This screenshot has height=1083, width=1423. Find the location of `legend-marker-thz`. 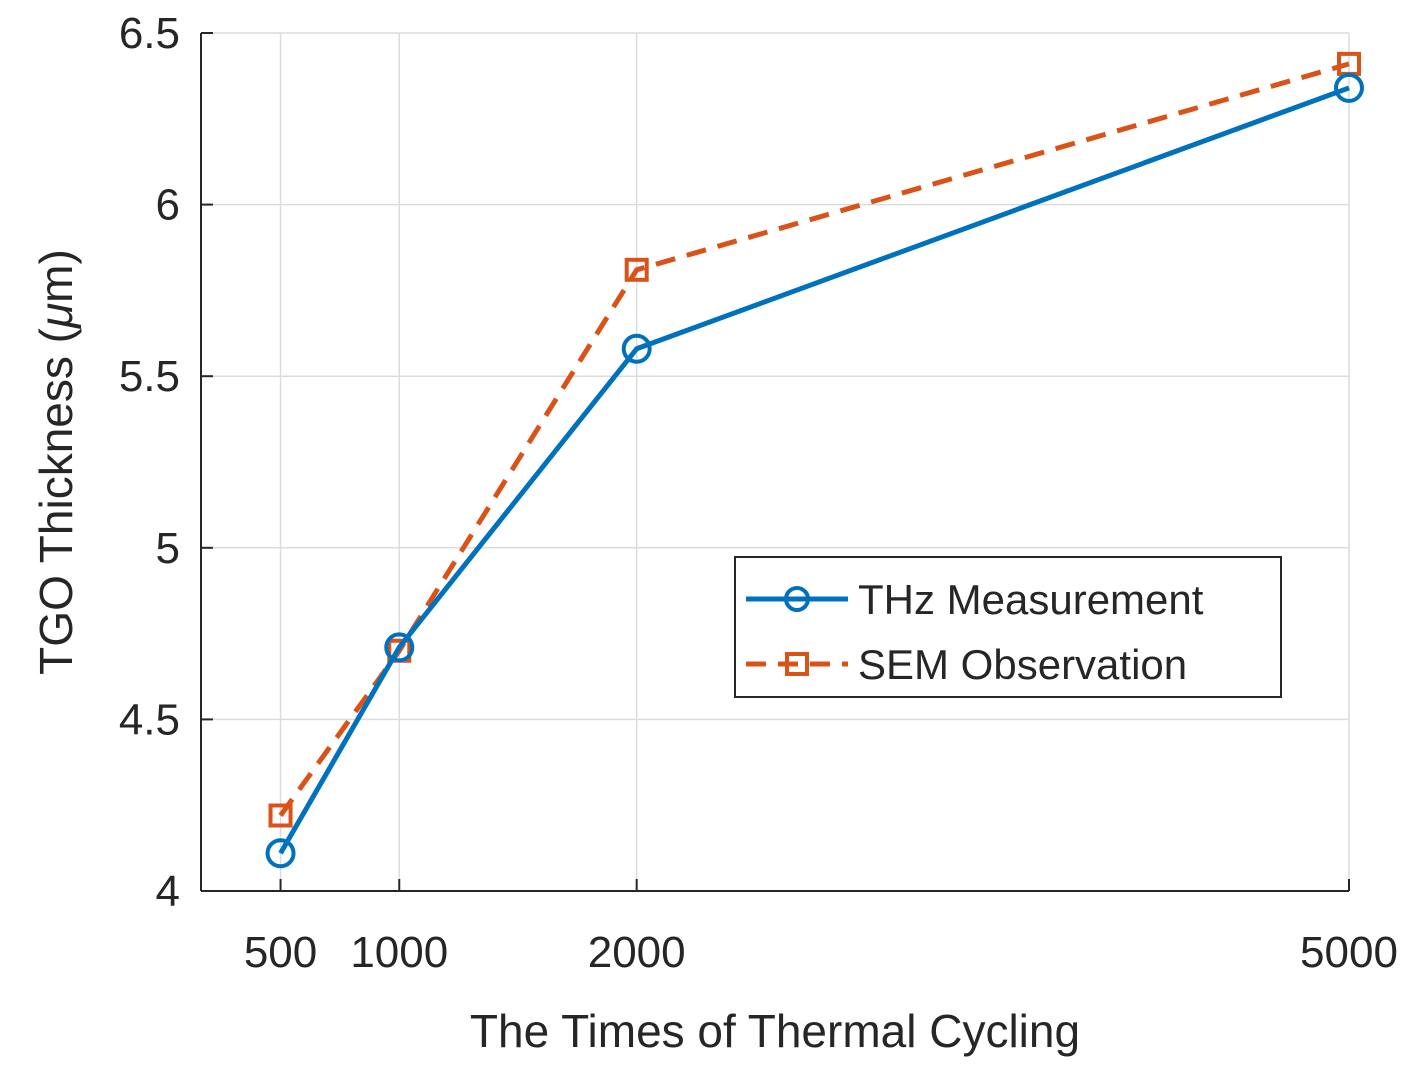

legend-marker-thz is located at coordinates (797, 599).